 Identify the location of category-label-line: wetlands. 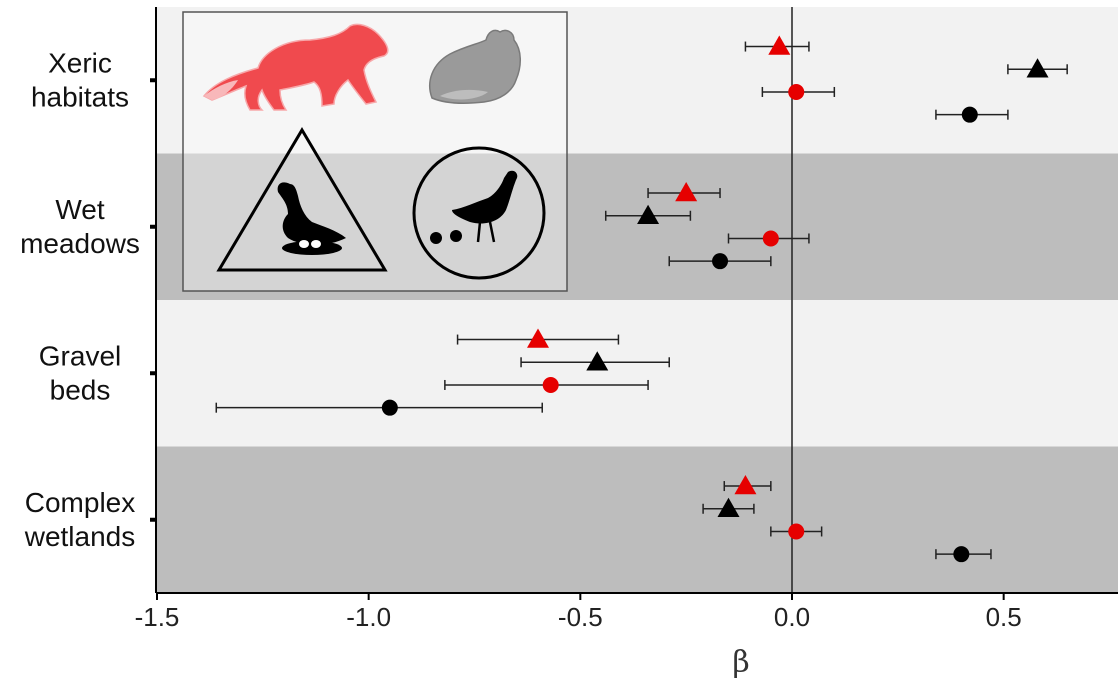
(80, 536).